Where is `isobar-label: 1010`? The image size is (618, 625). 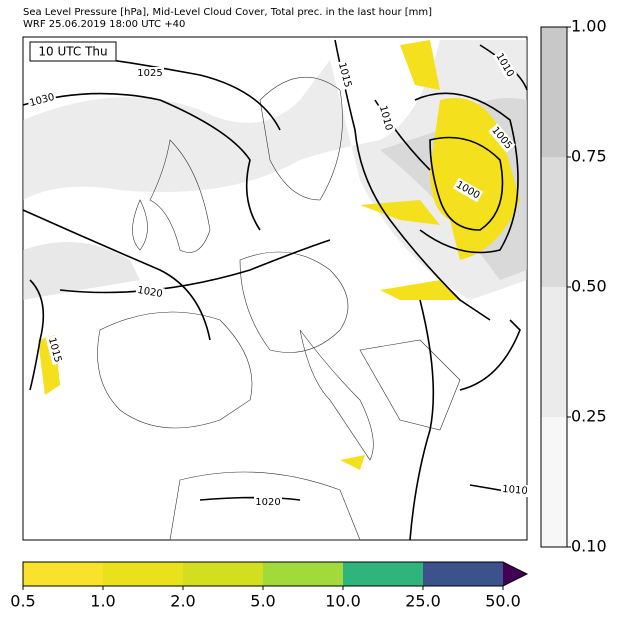
isobar-label: 1010 is located at coordinates (515, 490).